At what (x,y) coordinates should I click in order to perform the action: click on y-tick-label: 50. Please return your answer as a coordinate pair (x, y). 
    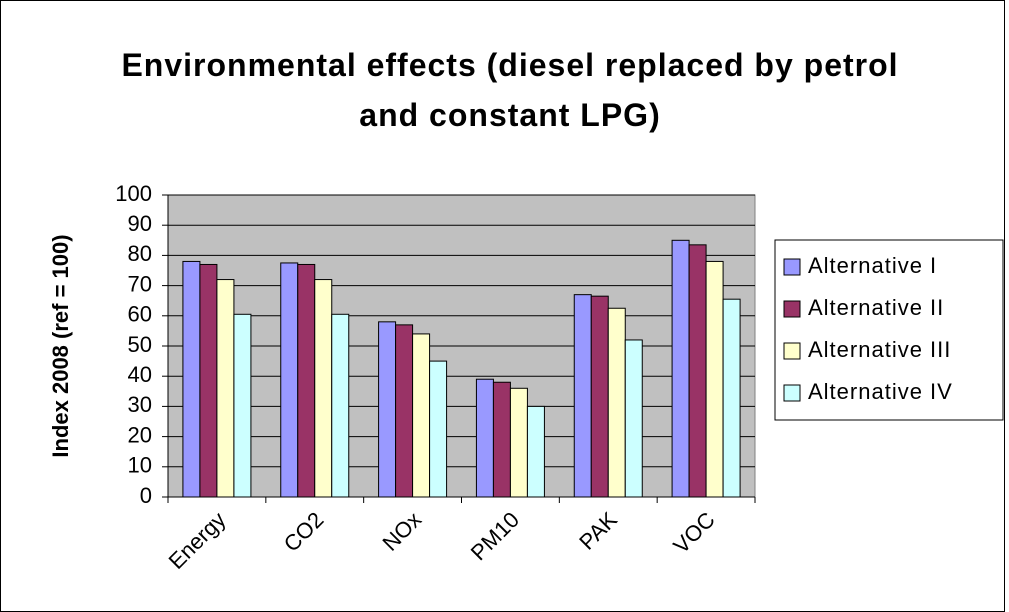
    Looking at the image, I should click on (140, 344).